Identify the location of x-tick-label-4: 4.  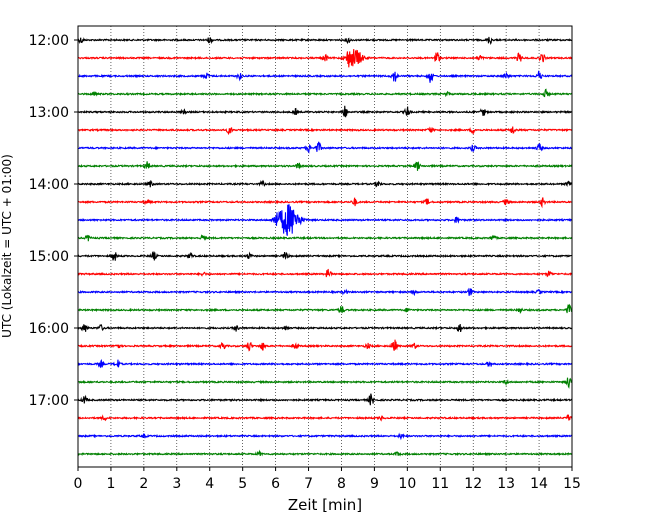
(209, 484).